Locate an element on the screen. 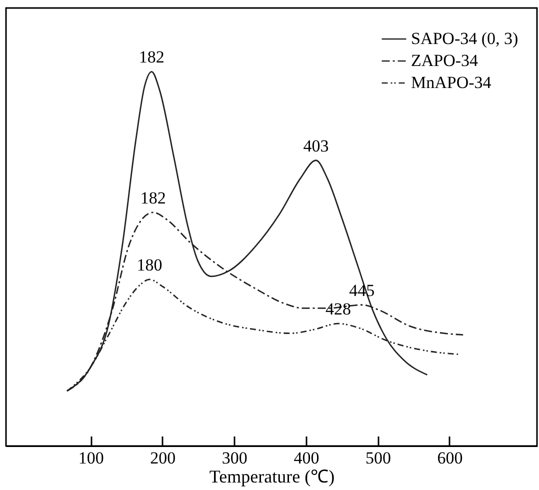  x-tick-label: 300 is located at coordinates (235, 458).